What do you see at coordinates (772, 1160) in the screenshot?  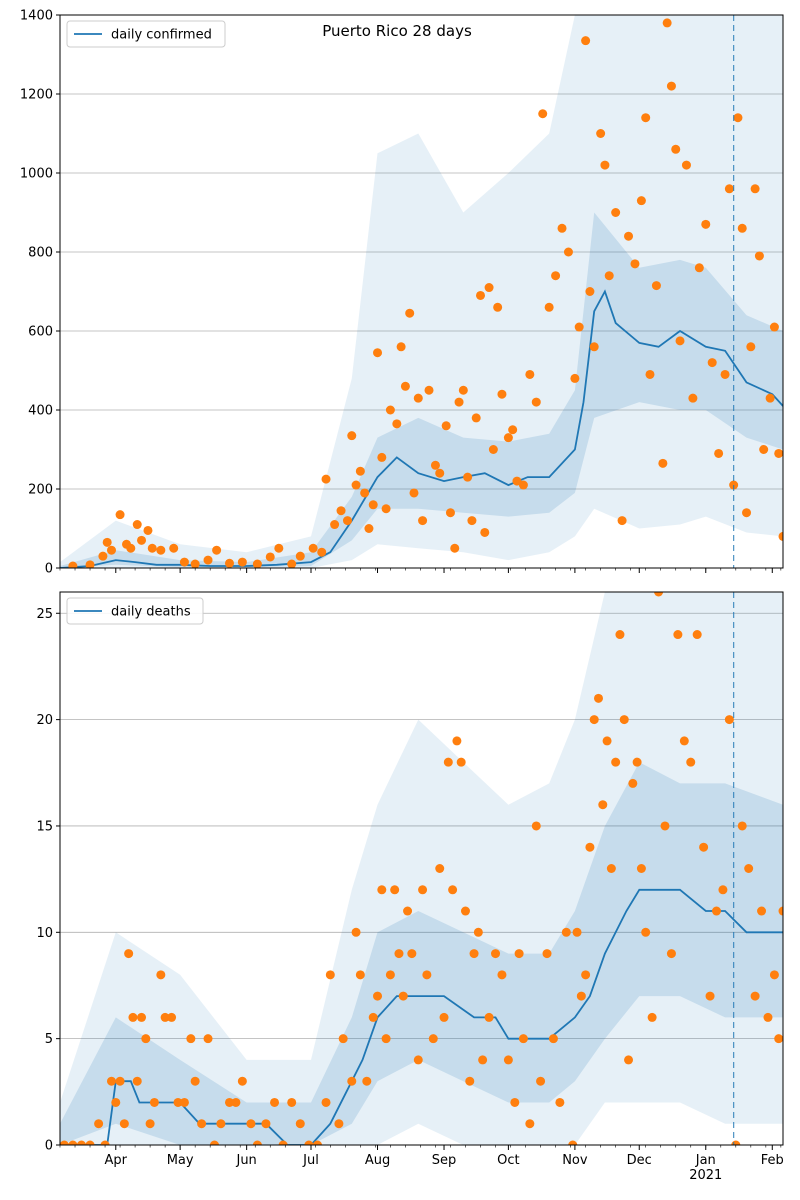 I see `x-tick-label: Feb` at bounding box center [772, 1160].